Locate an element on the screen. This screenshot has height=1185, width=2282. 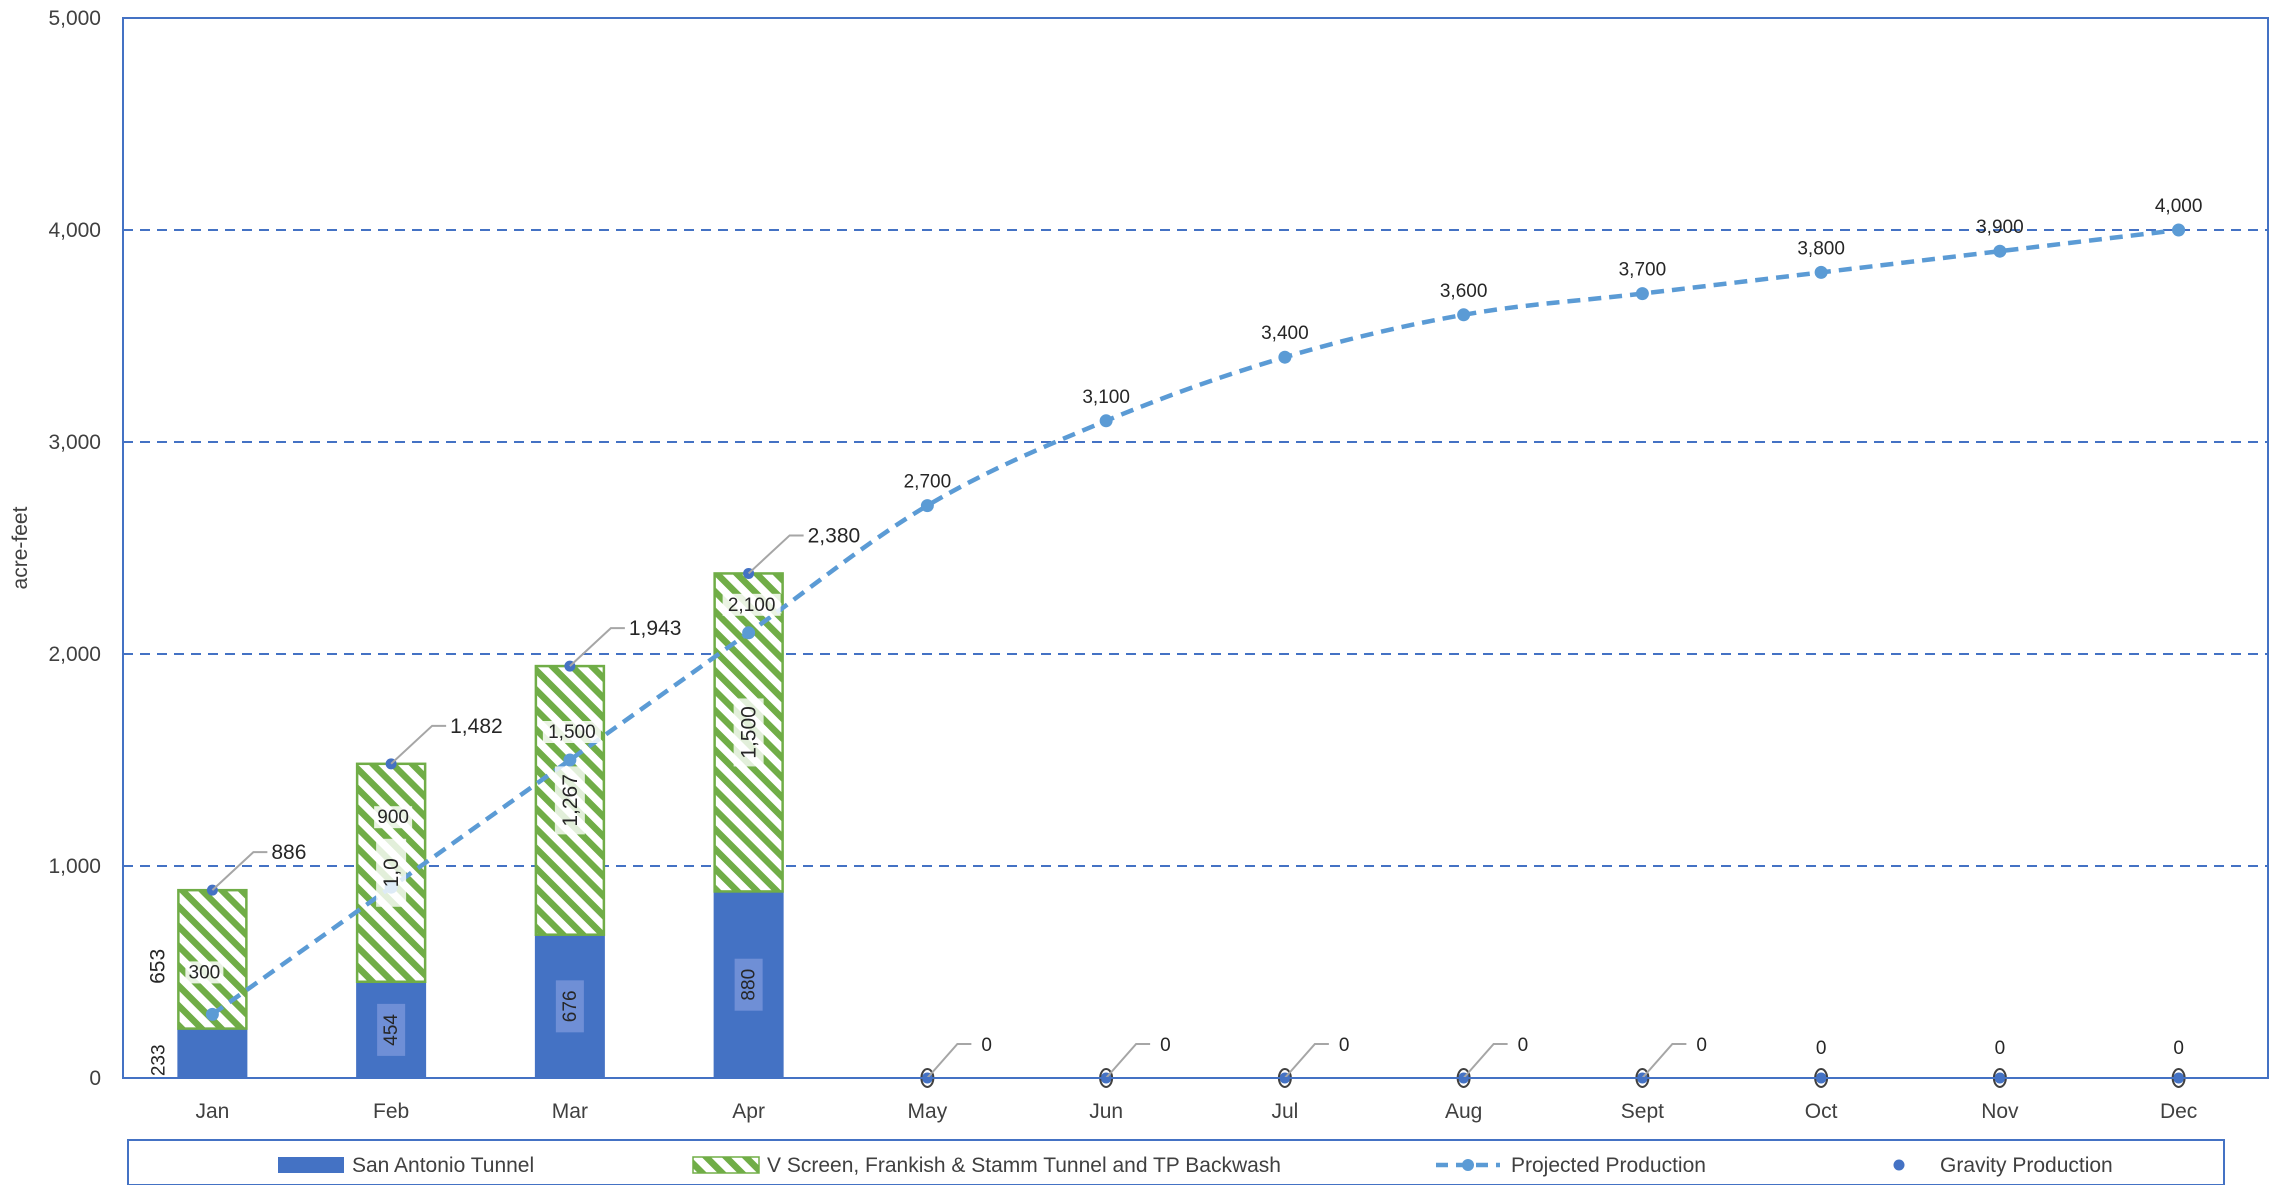
projected-label: 3,400 is located at coordinates (1285, 333).